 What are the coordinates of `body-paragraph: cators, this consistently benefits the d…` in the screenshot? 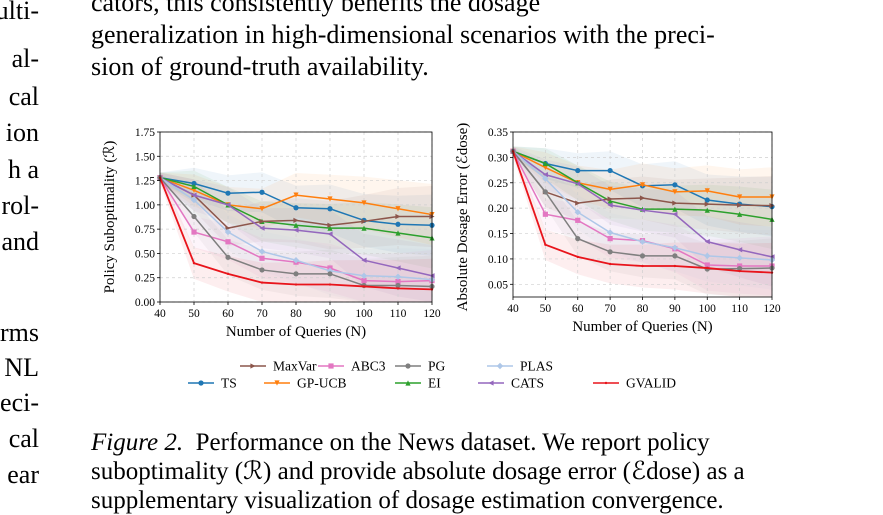 It's located at (441, 41).